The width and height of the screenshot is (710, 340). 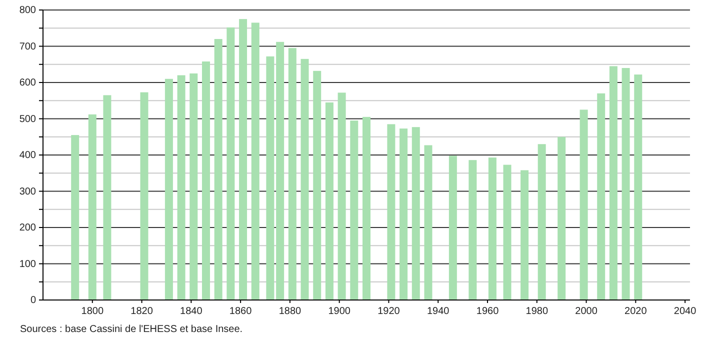 I want to click on x-tick-label: 1920, so click(x=389, y=312).